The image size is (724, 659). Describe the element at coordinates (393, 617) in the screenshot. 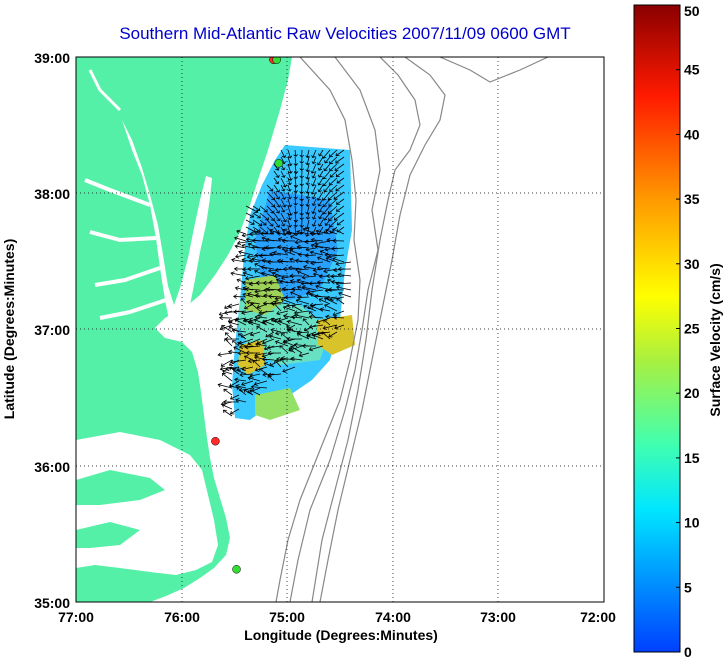

I see `x-tick-label: 74:00` at that location.